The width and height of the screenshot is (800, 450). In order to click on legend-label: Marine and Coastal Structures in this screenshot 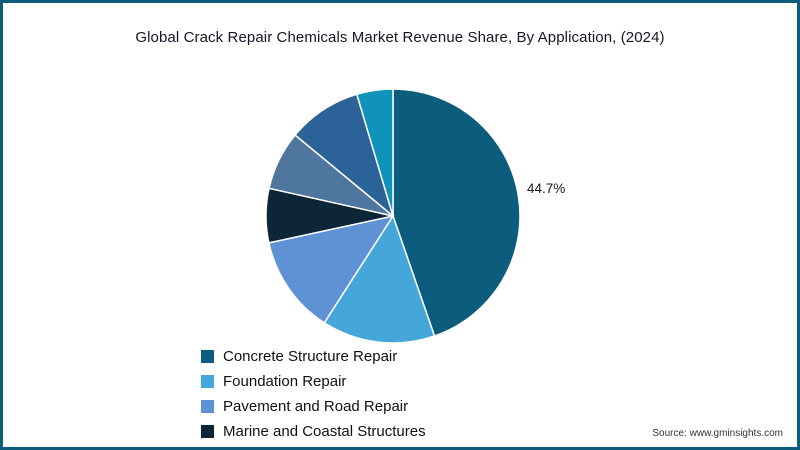, I will do `click(324, 431)`.